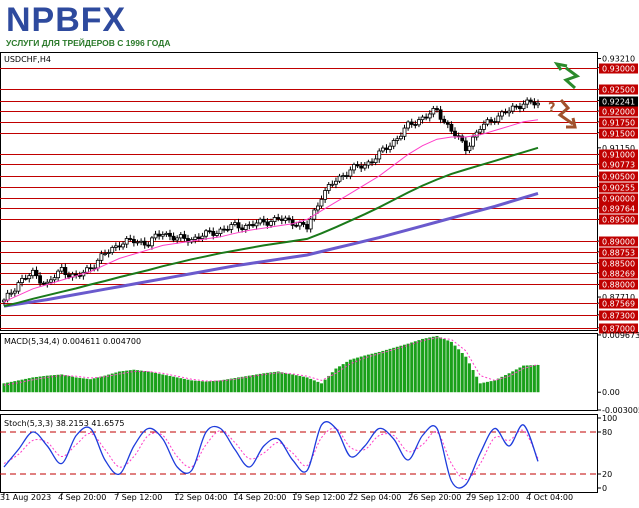 This screenshot has height=508, width=639. I want to click on level-tag-label: 0.90500, so click(618, 177).